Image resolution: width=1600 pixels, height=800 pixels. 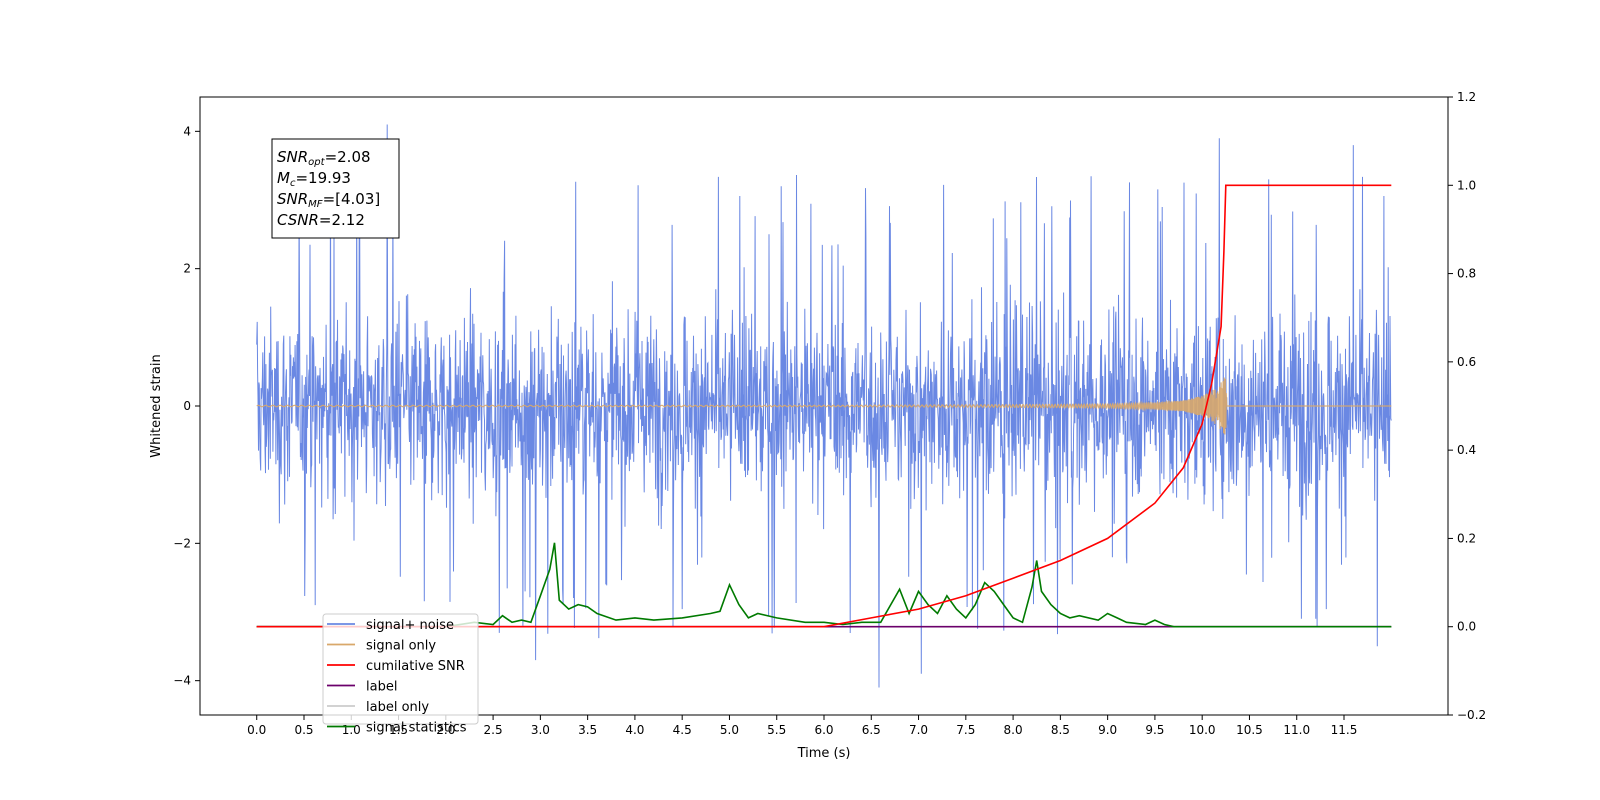 I want to click on x-tick-label: 1.5, so click(x=398, y=730).